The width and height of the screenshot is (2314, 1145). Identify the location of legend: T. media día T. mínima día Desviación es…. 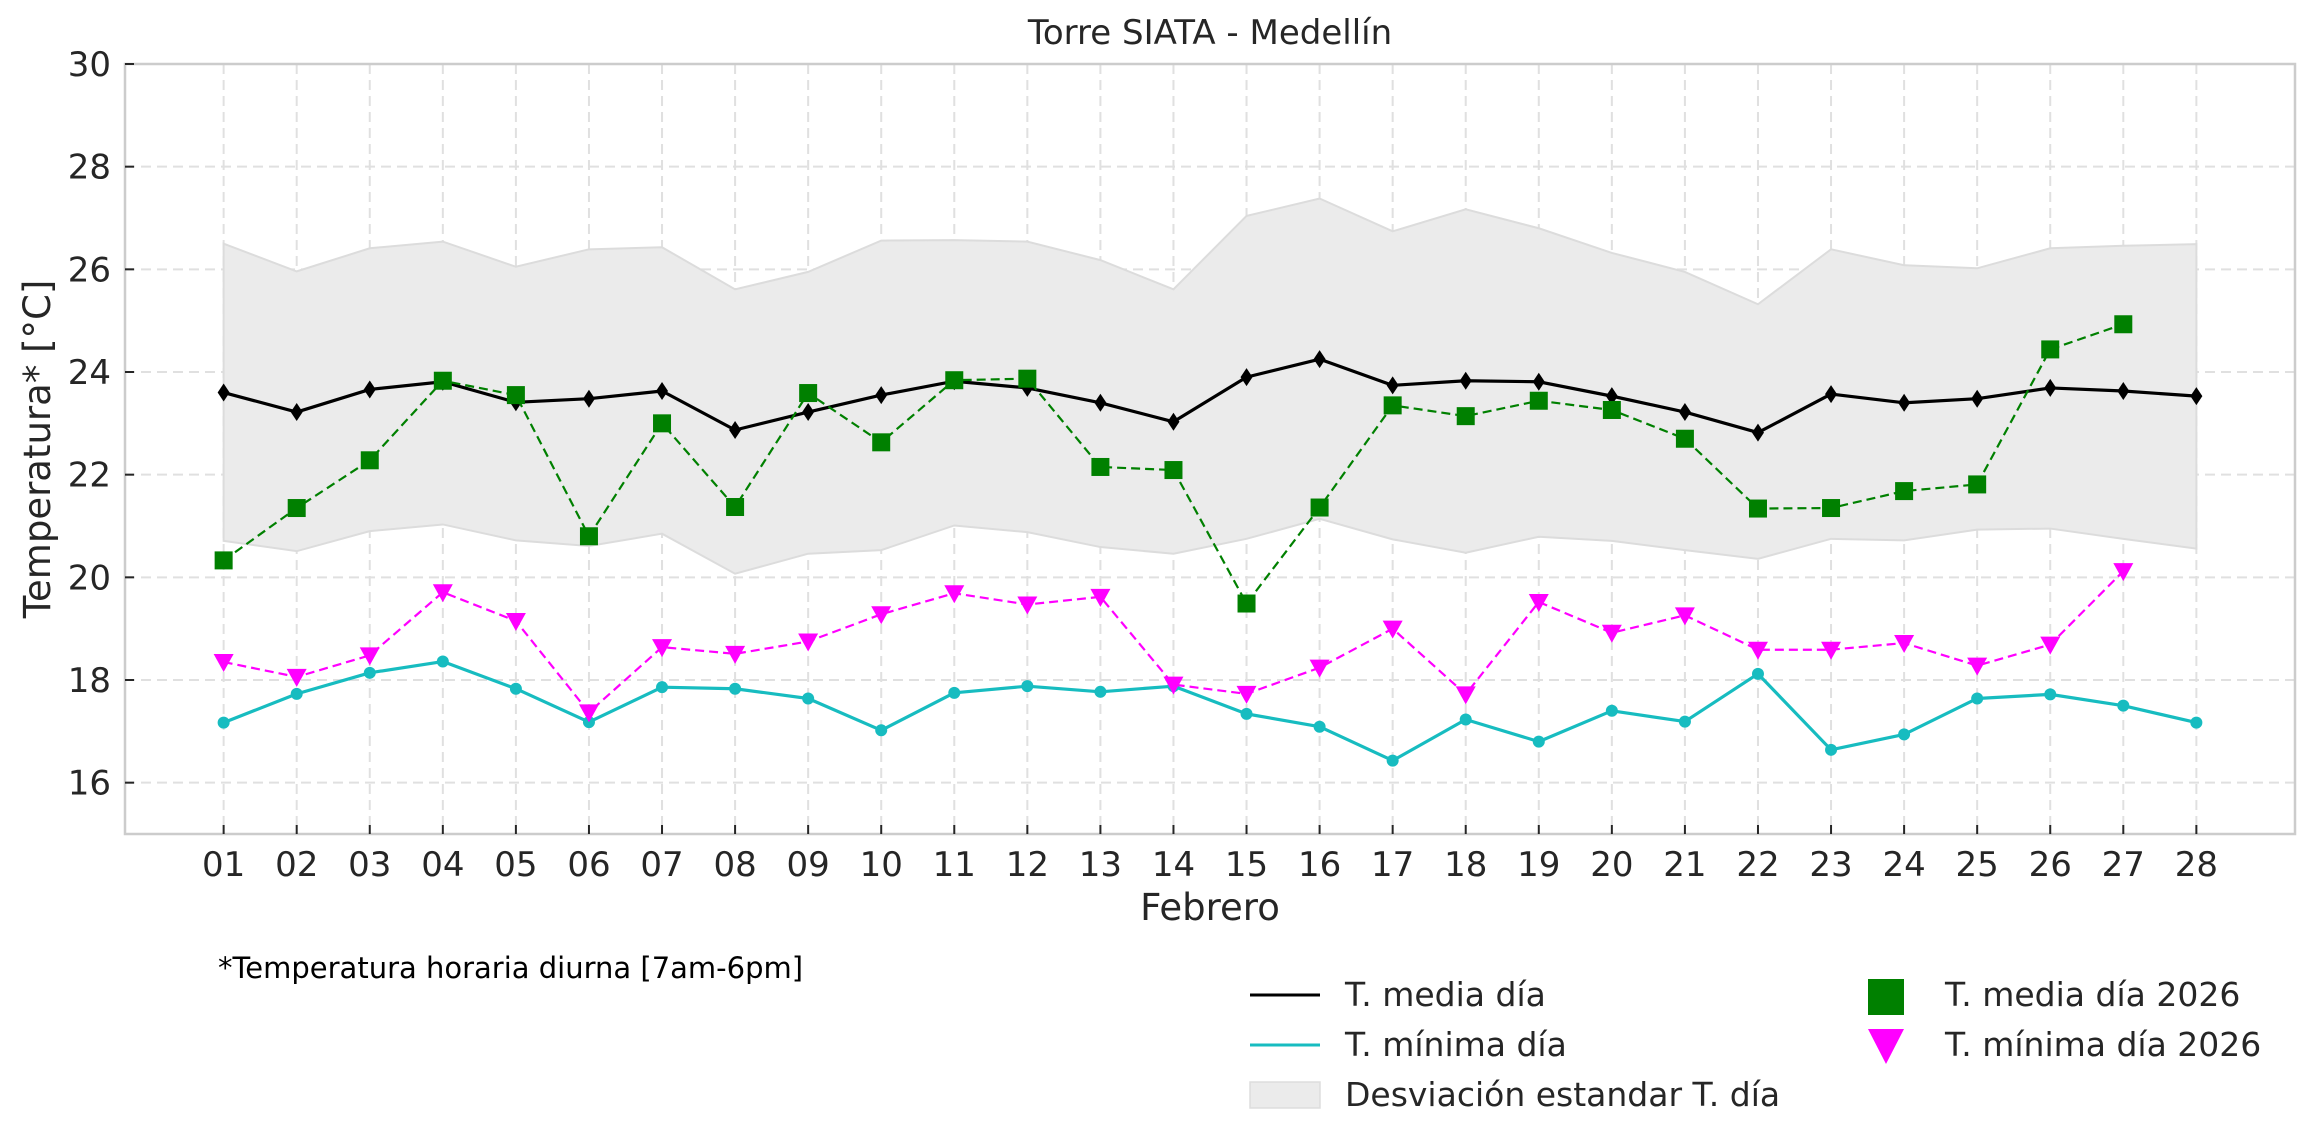
(1755, 1044).